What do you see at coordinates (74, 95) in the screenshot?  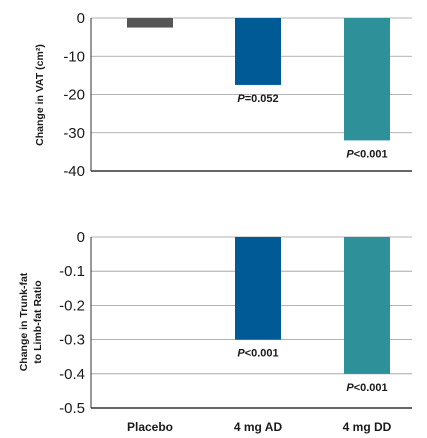 I see `vat-y-tick-label: -20` at bounding box center [74, 95].